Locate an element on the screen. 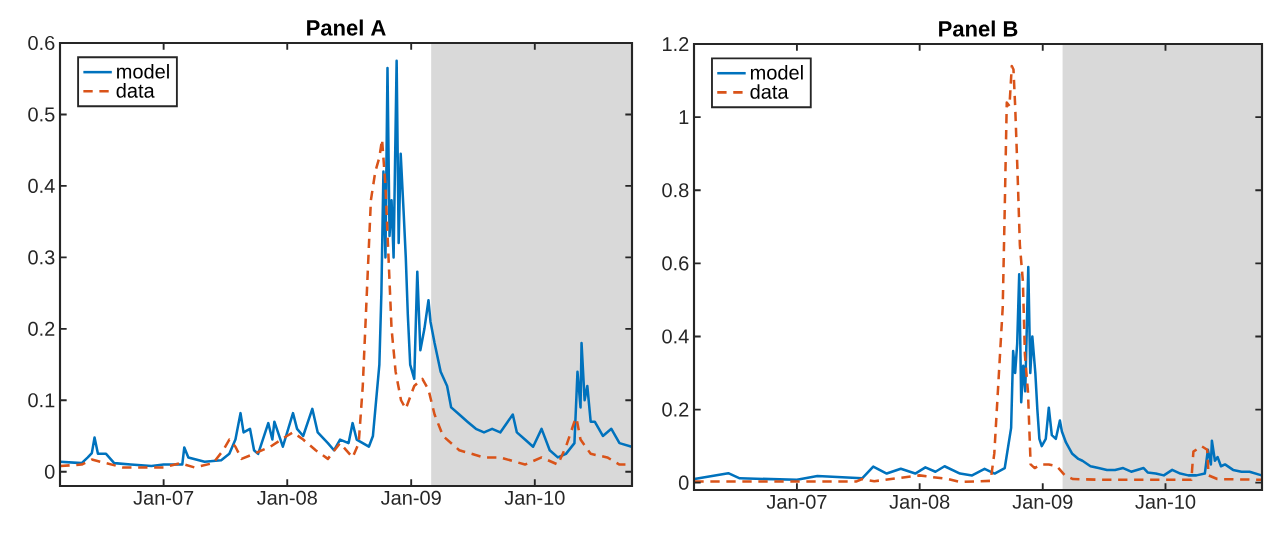 The image size is (1268, 537). y-tick-label: 0.5 is located at coordinates (41, 114).